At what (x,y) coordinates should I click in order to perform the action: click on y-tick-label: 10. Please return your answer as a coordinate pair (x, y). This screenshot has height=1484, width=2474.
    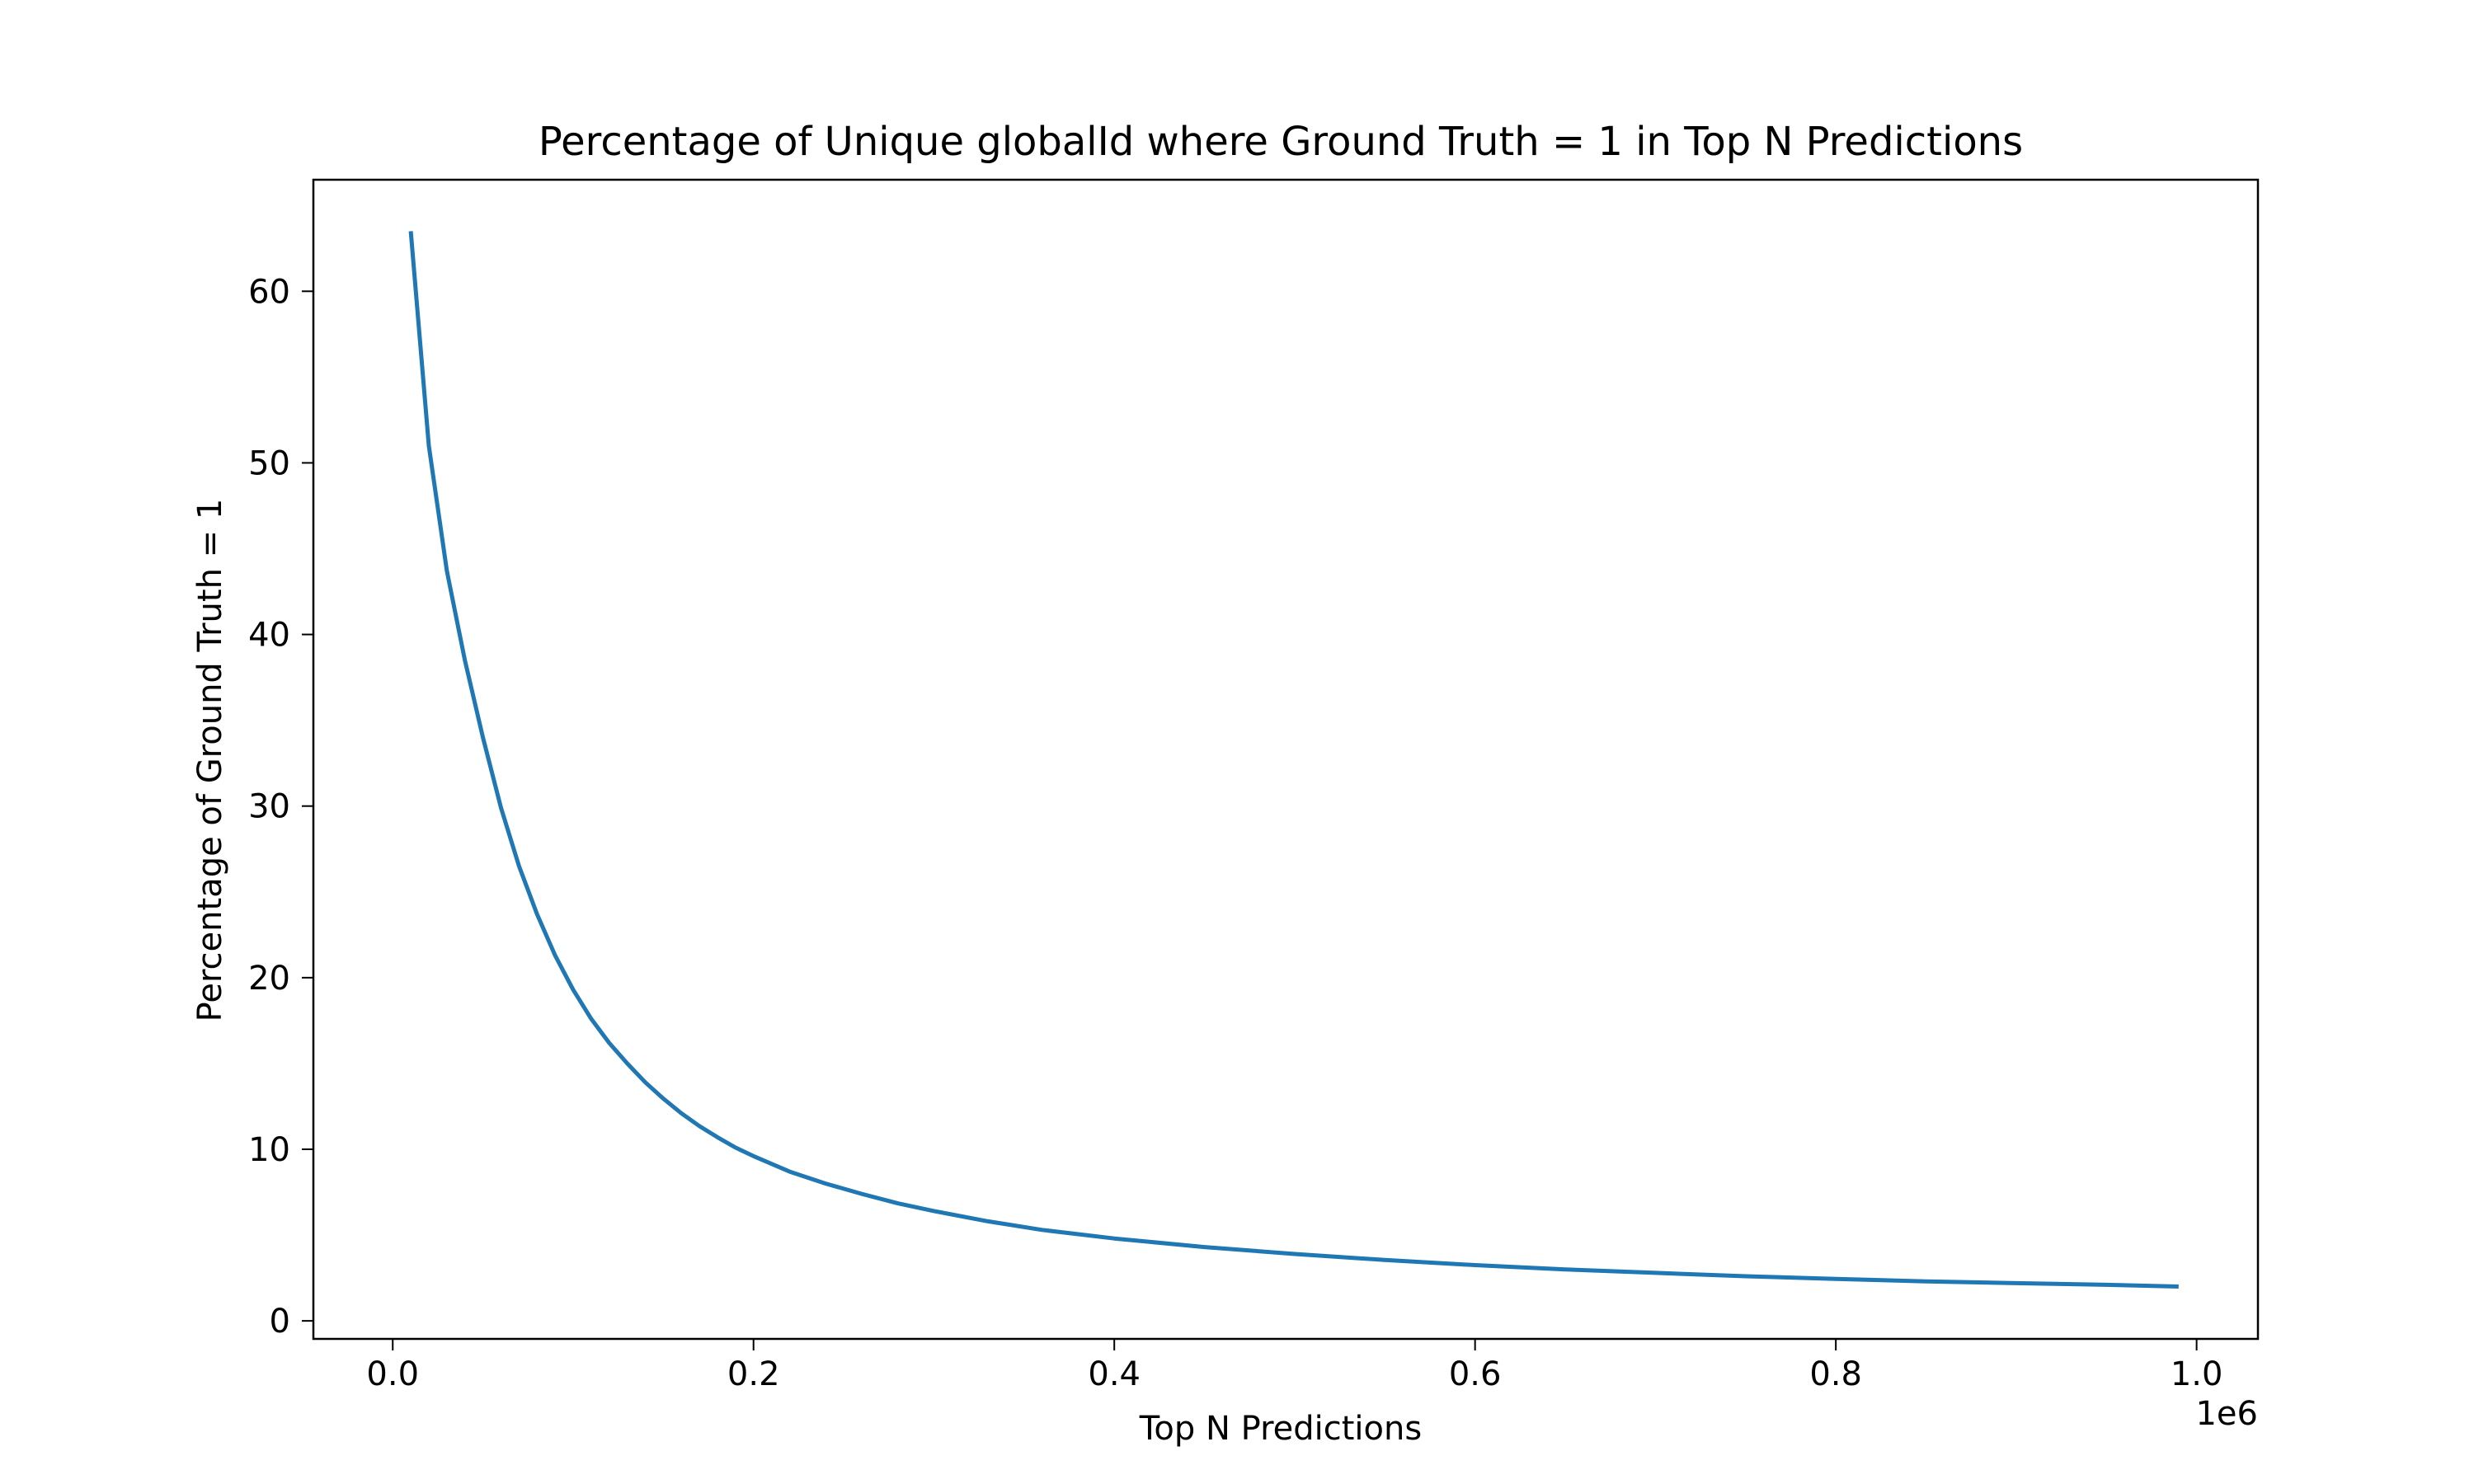
    Looking at the image, I should click on (269, 1150).